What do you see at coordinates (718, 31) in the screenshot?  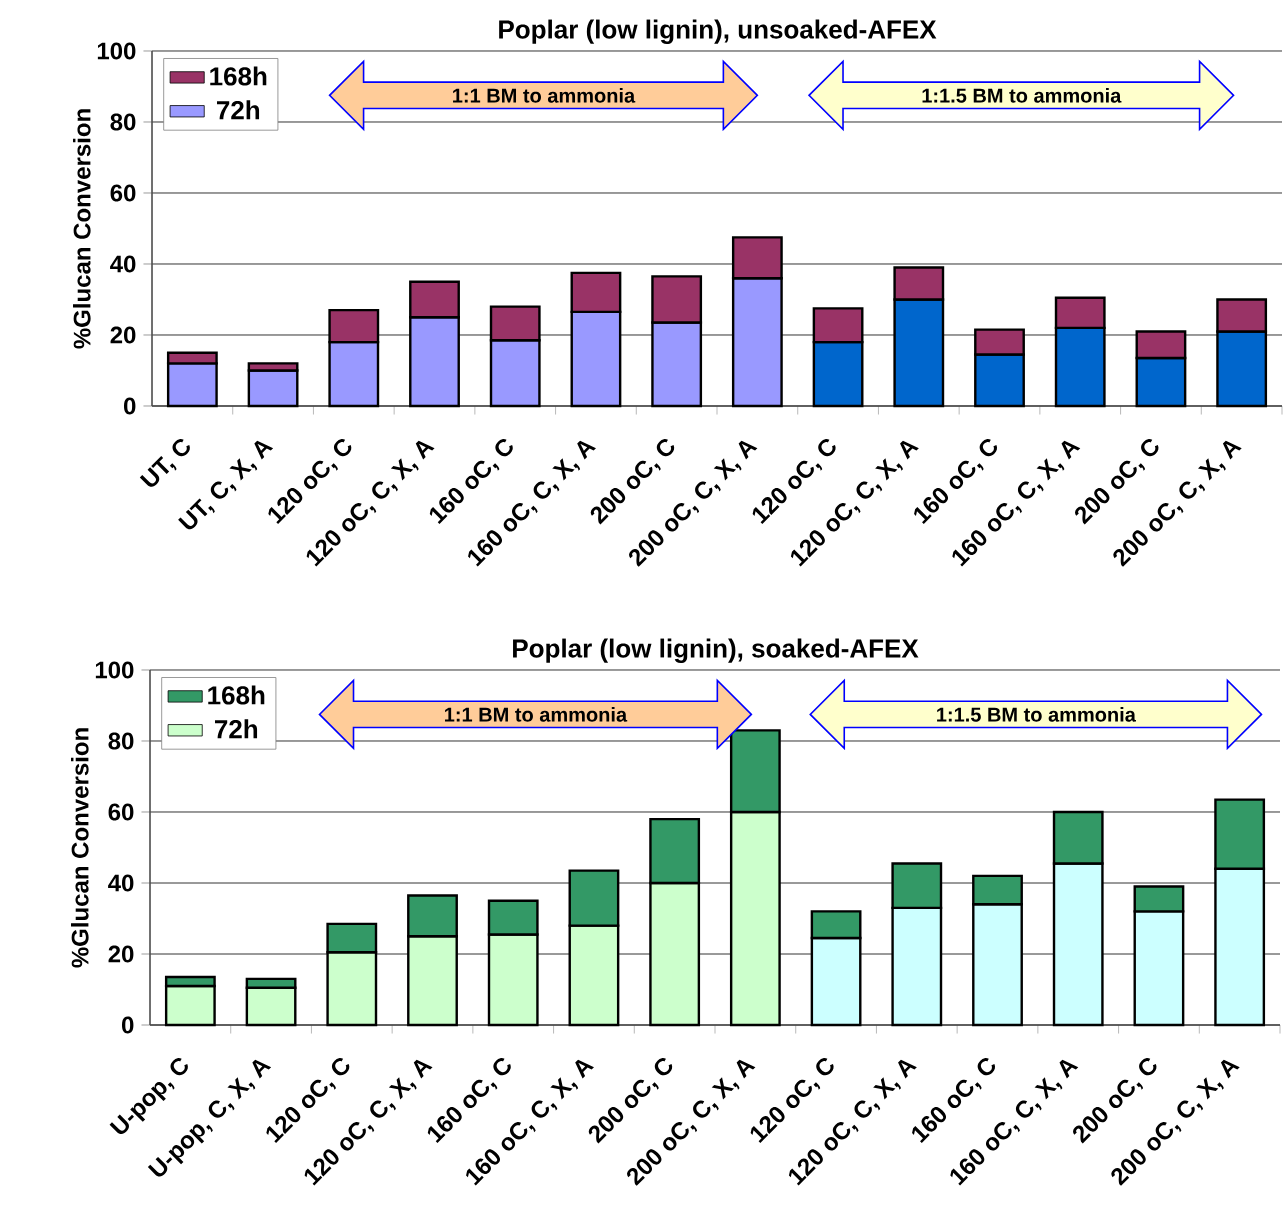 I see `chart-title: Poplar (low lignin), unsoaked-AFEX` at bounding box center [718, 31].